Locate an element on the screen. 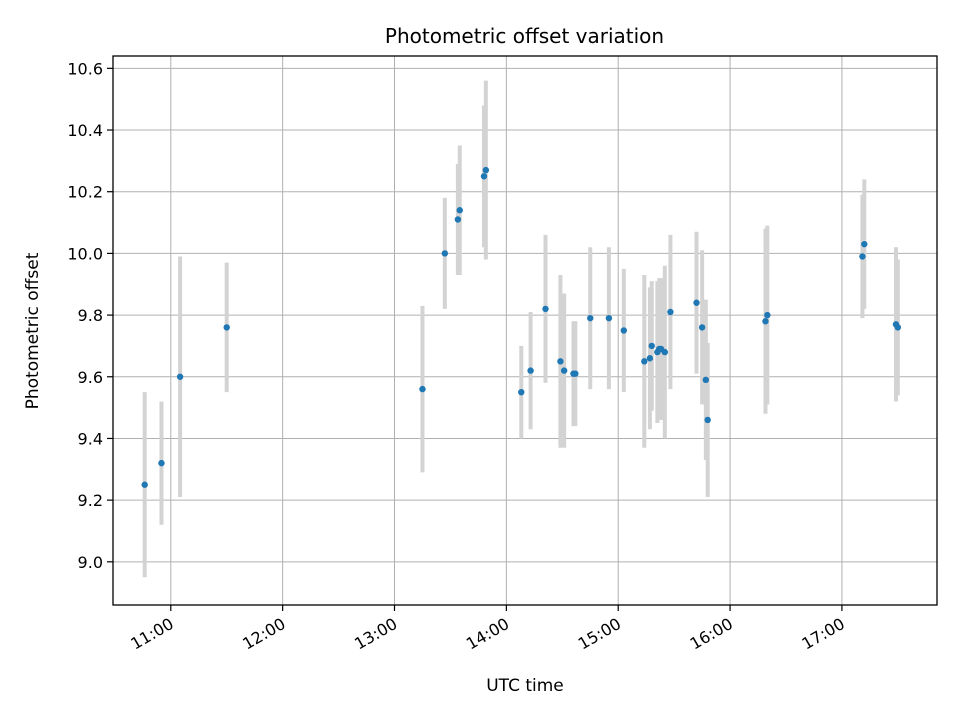 This screenshot has width=960, height=720. y-tick-label: 9.6 is located at coordinates (90, 377).